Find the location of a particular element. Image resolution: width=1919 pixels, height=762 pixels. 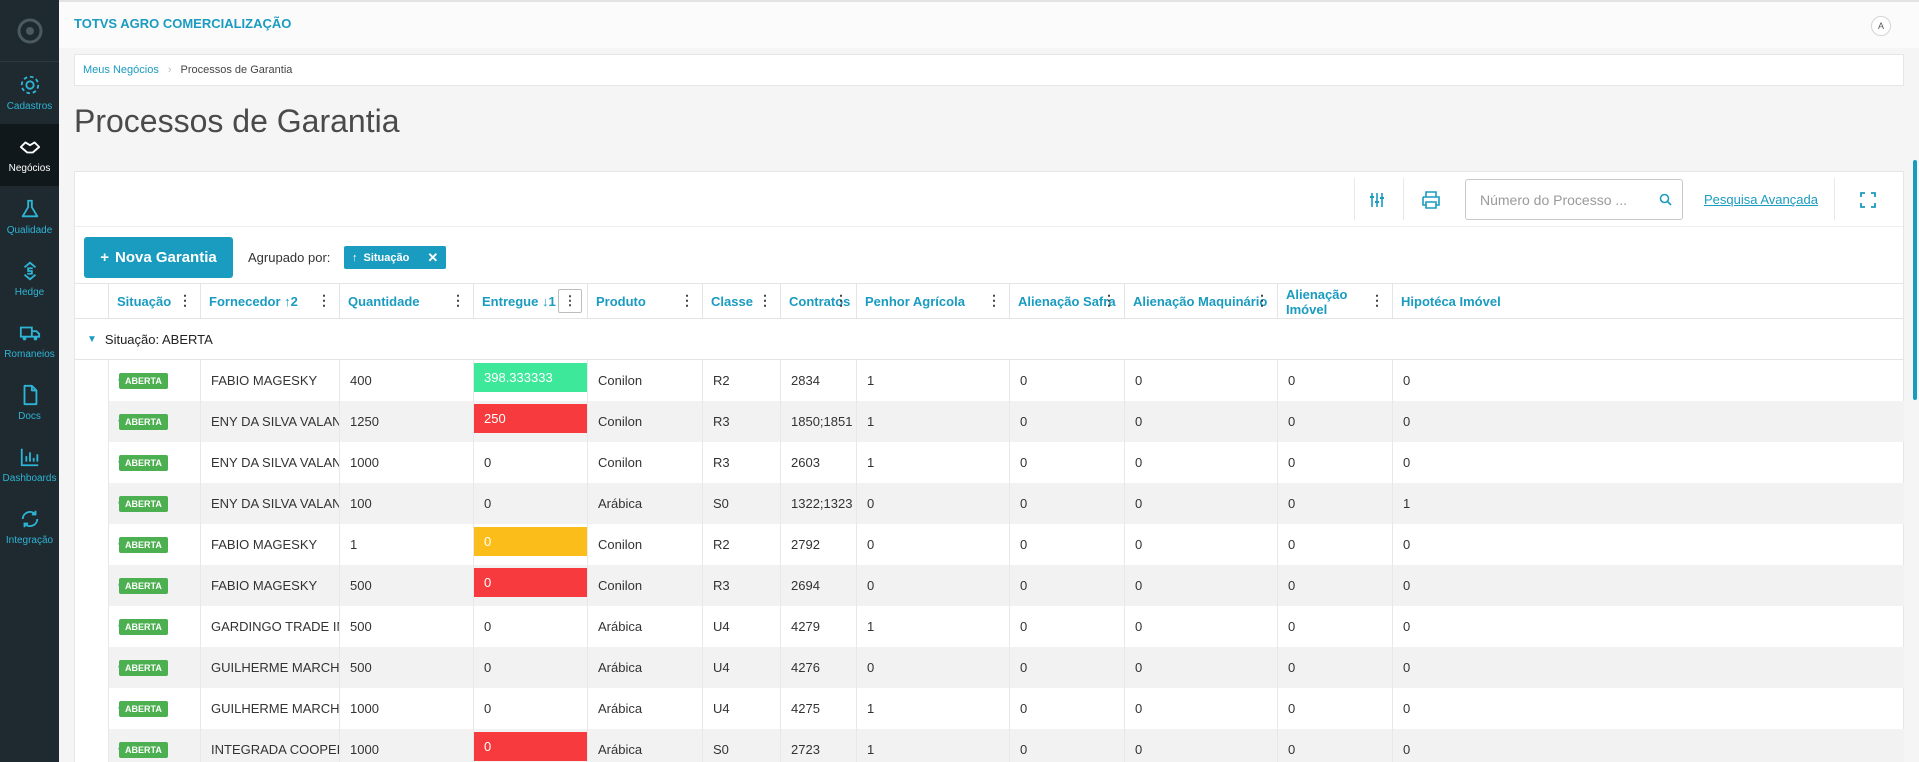

cell-fornecedor: FABIO MAGESKY is located at coordinates (269, 544).